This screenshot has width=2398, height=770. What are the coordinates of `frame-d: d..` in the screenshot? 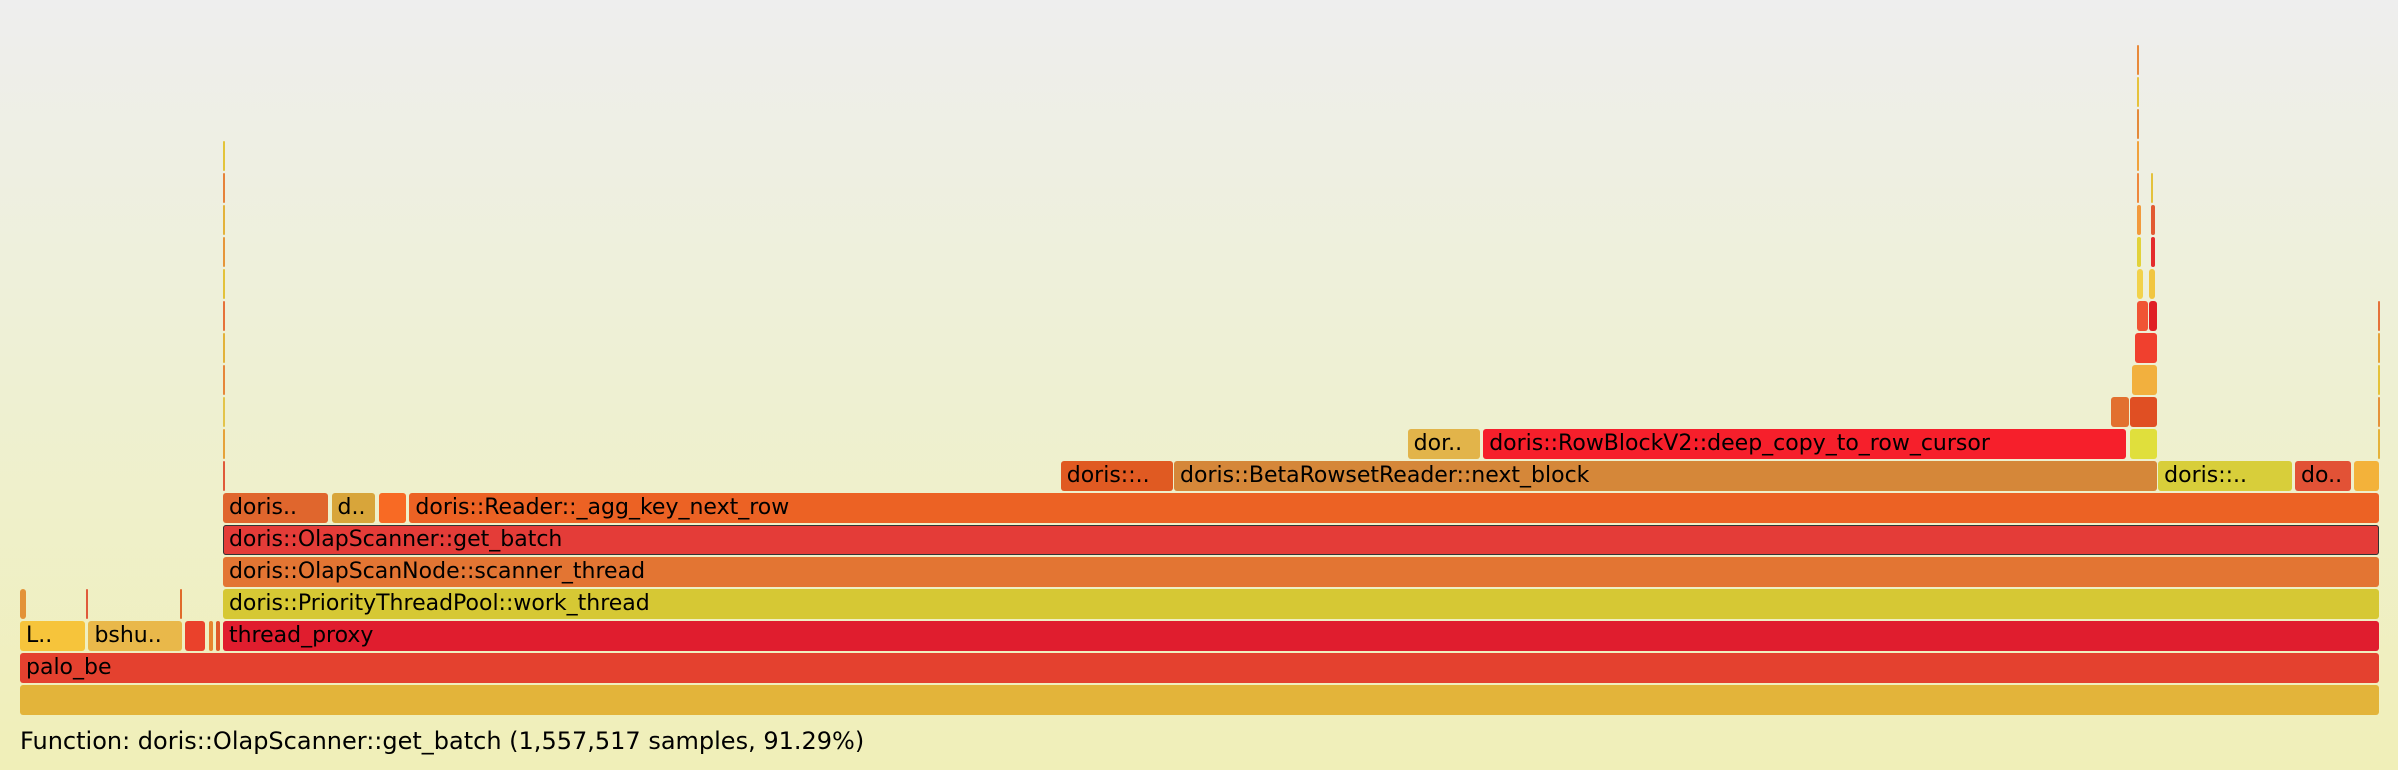 It's located at (353, 508).